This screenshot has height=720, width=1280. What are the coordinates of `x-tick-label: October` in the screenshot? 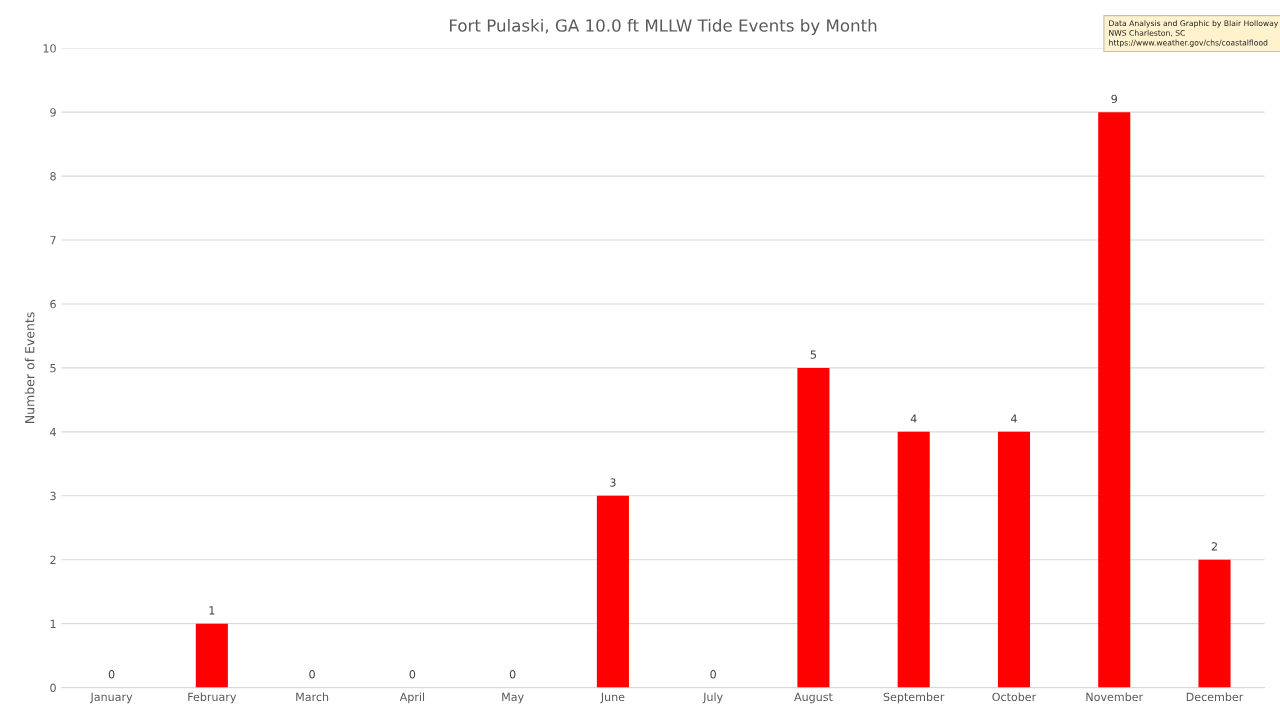 It's located at (1014, 697).